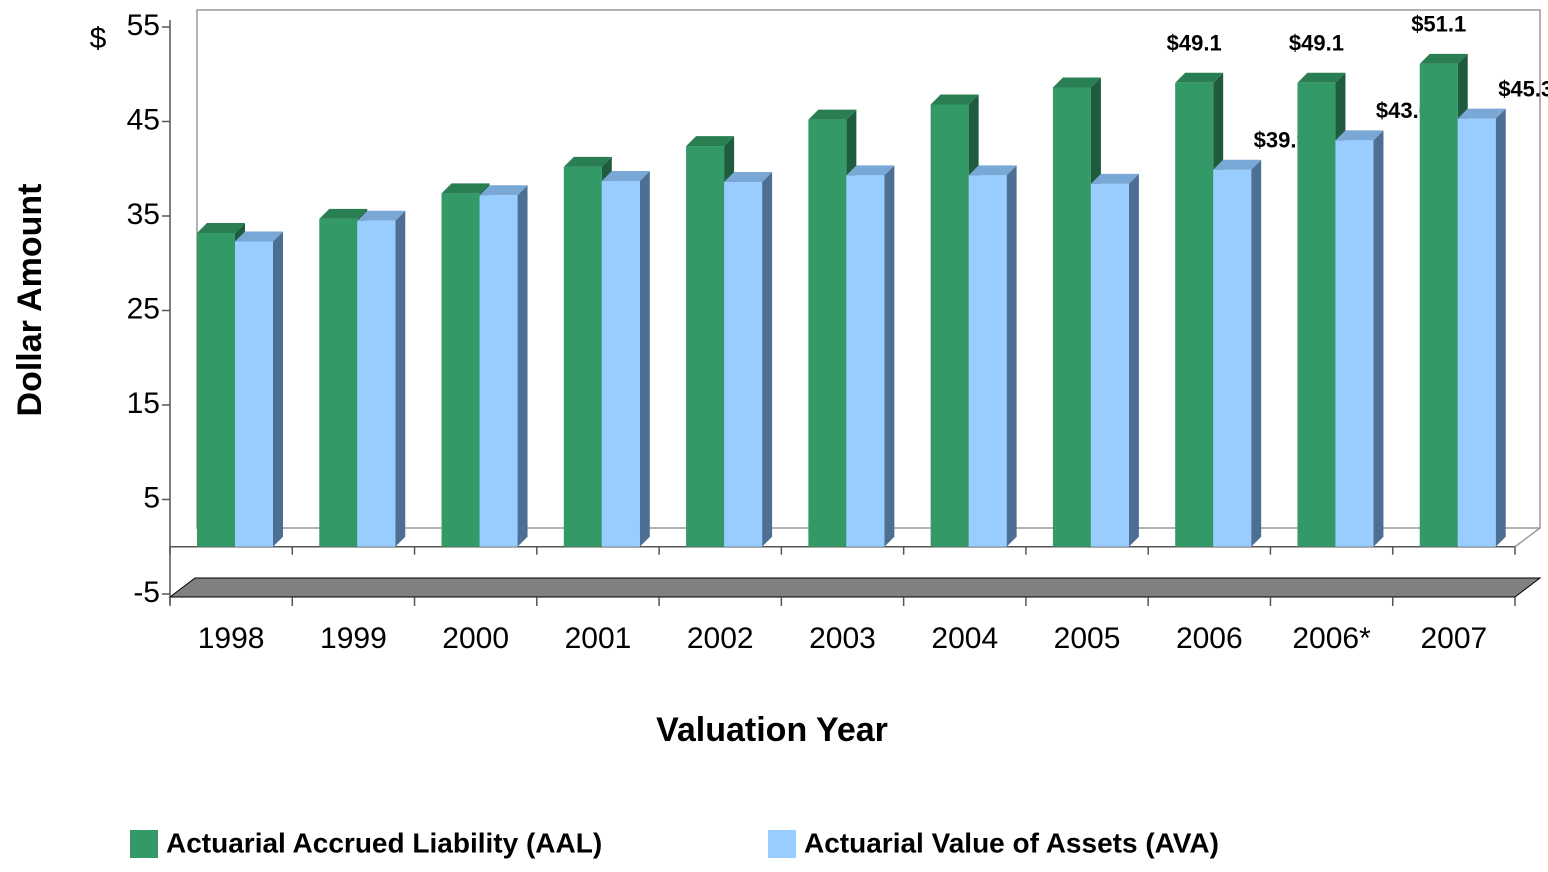 Image resolution: width=1548 pixels, height=872 pixels. I want to click on x-tick-label: 2001, so click(598, 638).